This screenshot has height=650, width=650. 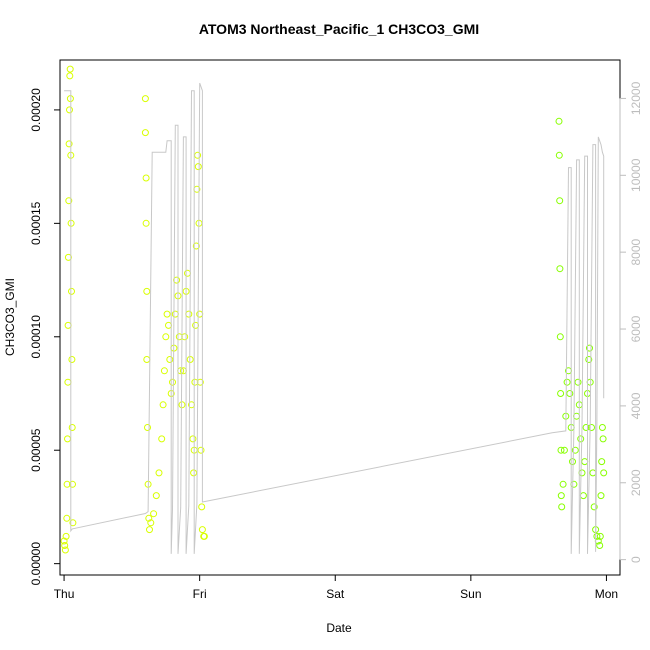 I want to click on x-tick-label: Thu, so click(x=64, y=594).